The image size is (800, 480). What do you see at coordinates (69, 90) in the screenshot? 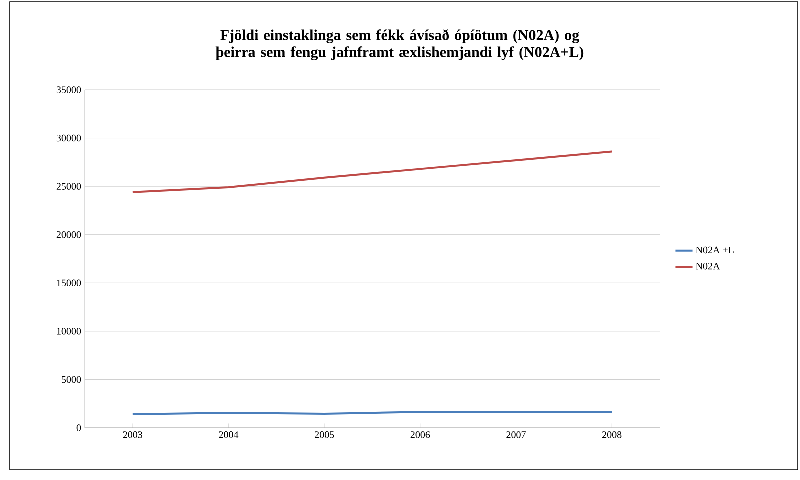
I see `y-tick-label: 35000` at bounding box center [69, 90].